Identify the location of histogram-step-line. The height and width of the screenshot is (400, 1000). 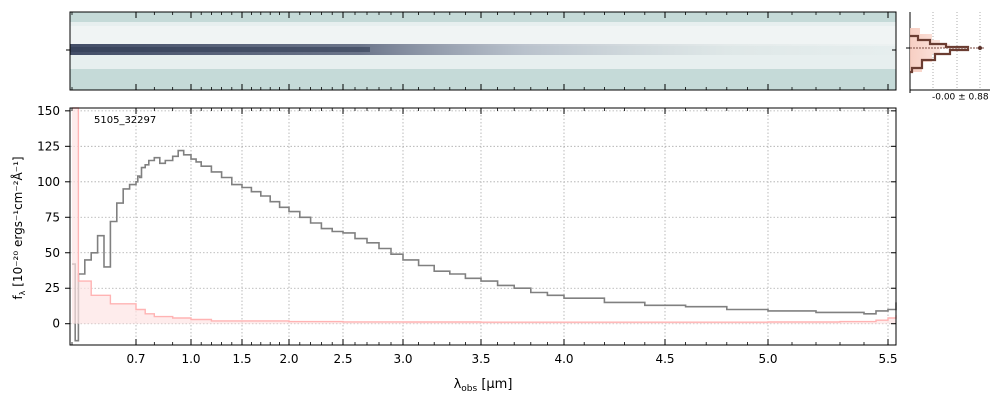
(940, 54).